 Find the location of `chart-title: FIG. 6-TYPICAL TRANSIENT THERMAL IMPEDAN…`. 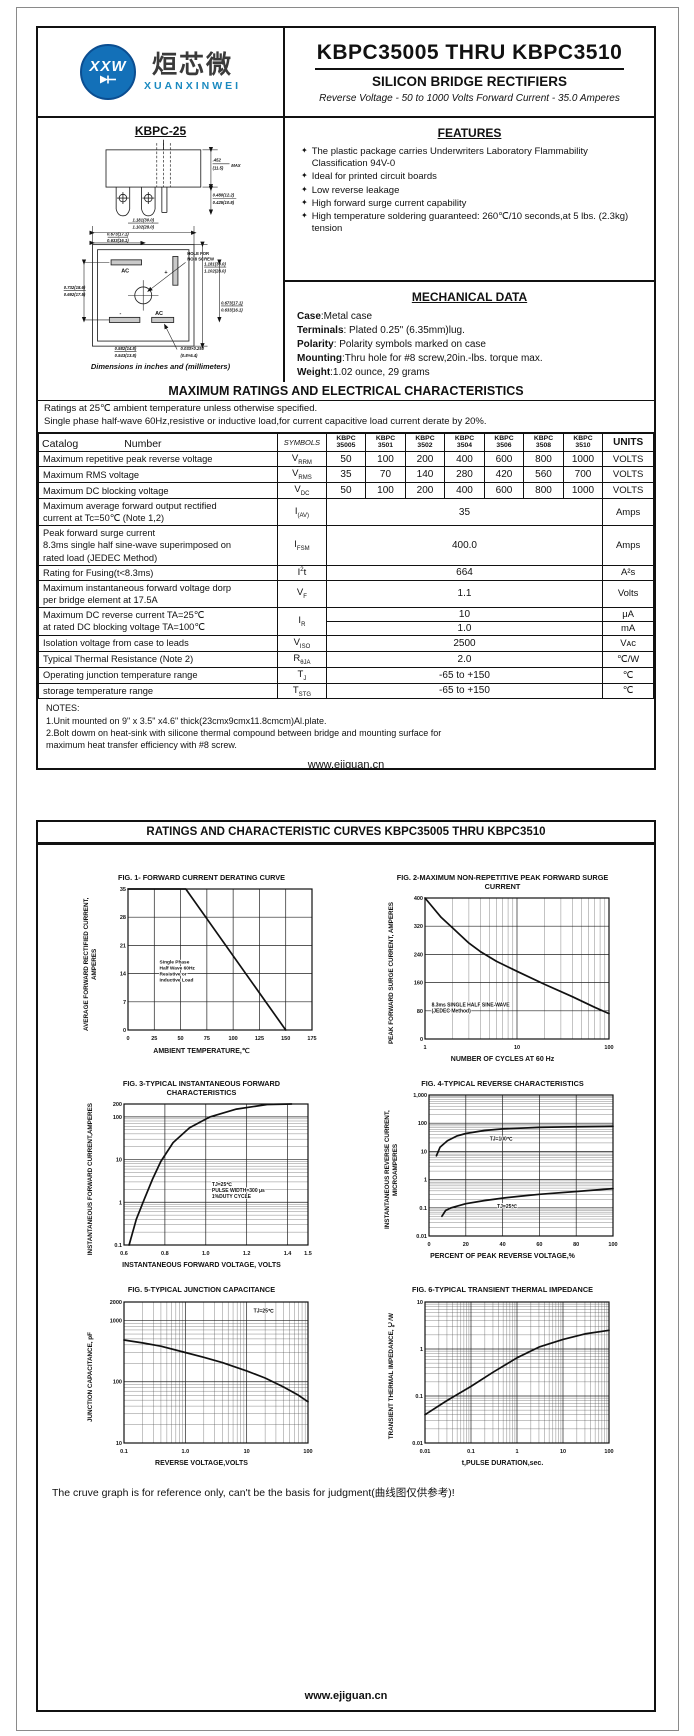

chart-title: FIG. 6-TYPICAL TRANSIENT THERMAL IMPEDAN… is located at coordinates (502, 1290).